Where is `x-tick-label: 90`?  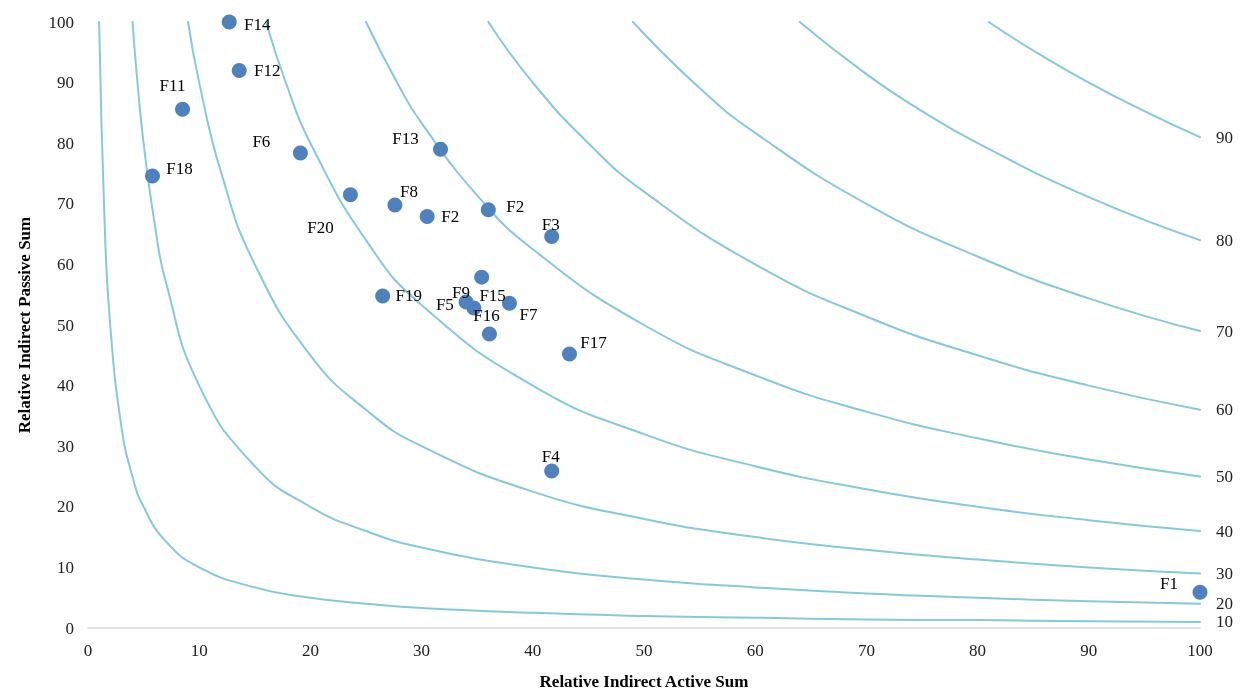 x-tick-label: 90 is located at coordinates (1089, 650).